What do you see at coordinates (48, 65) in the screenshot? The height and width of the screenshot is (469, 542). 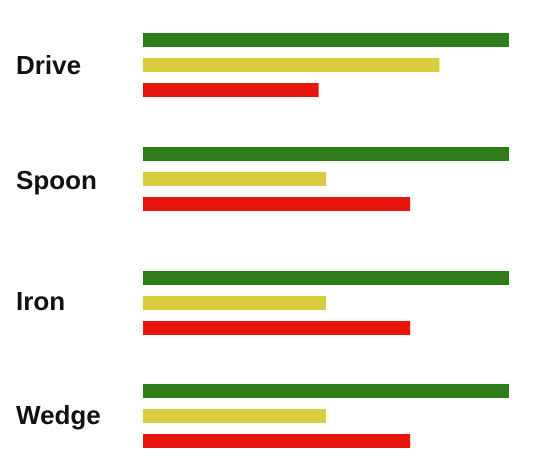 I see `category-label-drive: Drive` at bounding box center [48, 65].